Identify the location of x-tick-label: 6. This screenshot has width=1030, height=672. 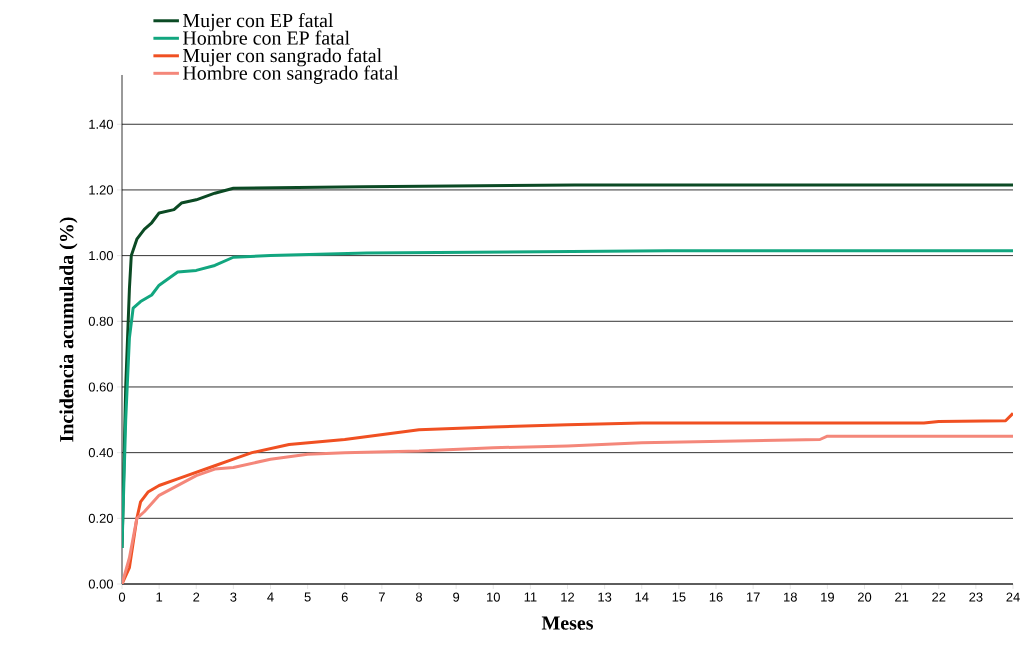
(344, 597).